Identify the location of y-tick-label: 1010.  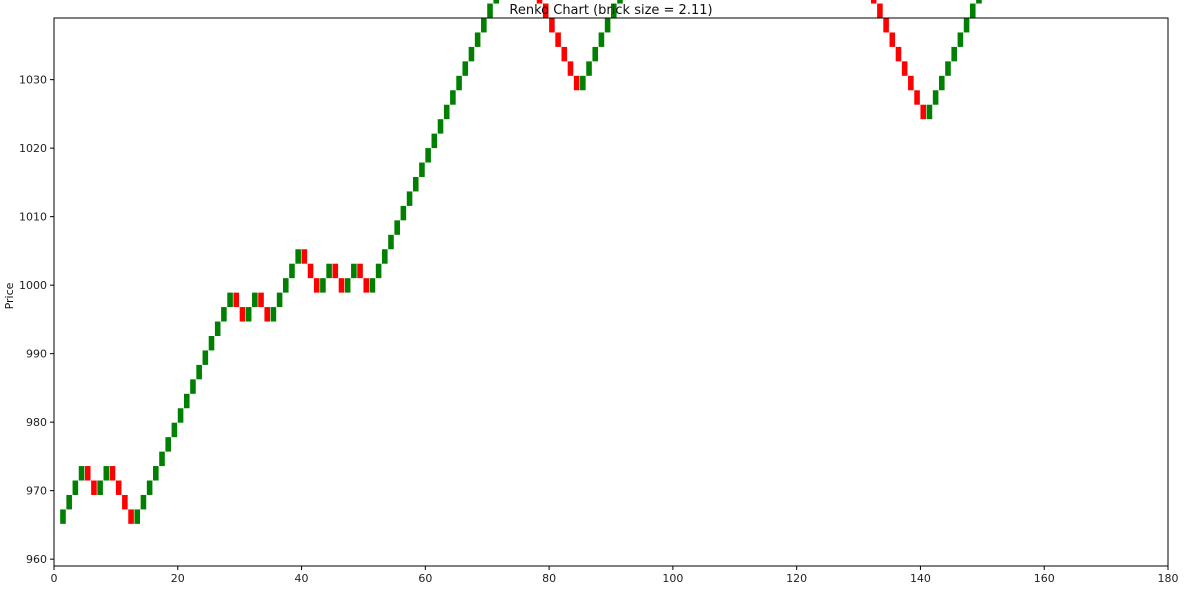
(33, 217).